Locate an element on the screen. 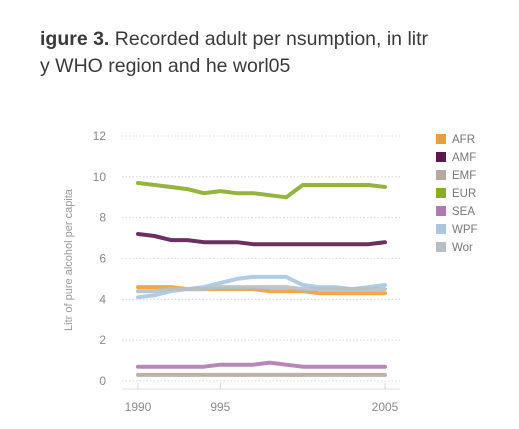 This screenshot has width=519, height=429. y-tick-label-8: 8 is located at coordinates (102, 218).